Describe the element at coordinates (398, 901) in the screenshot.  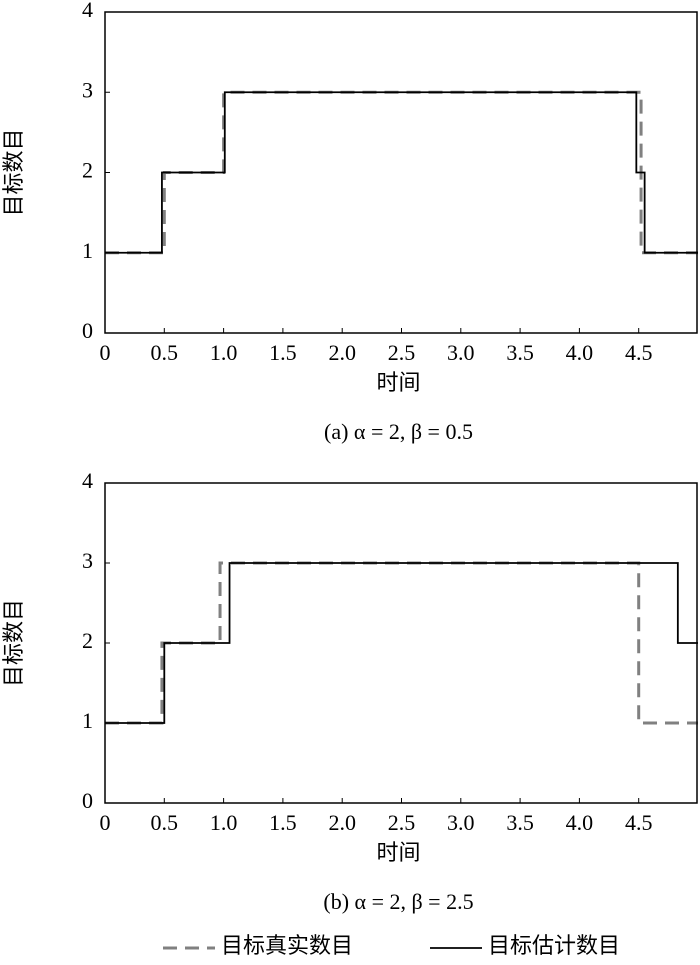
I see `caption: (b) α = 2, β = 2.5` at that location.